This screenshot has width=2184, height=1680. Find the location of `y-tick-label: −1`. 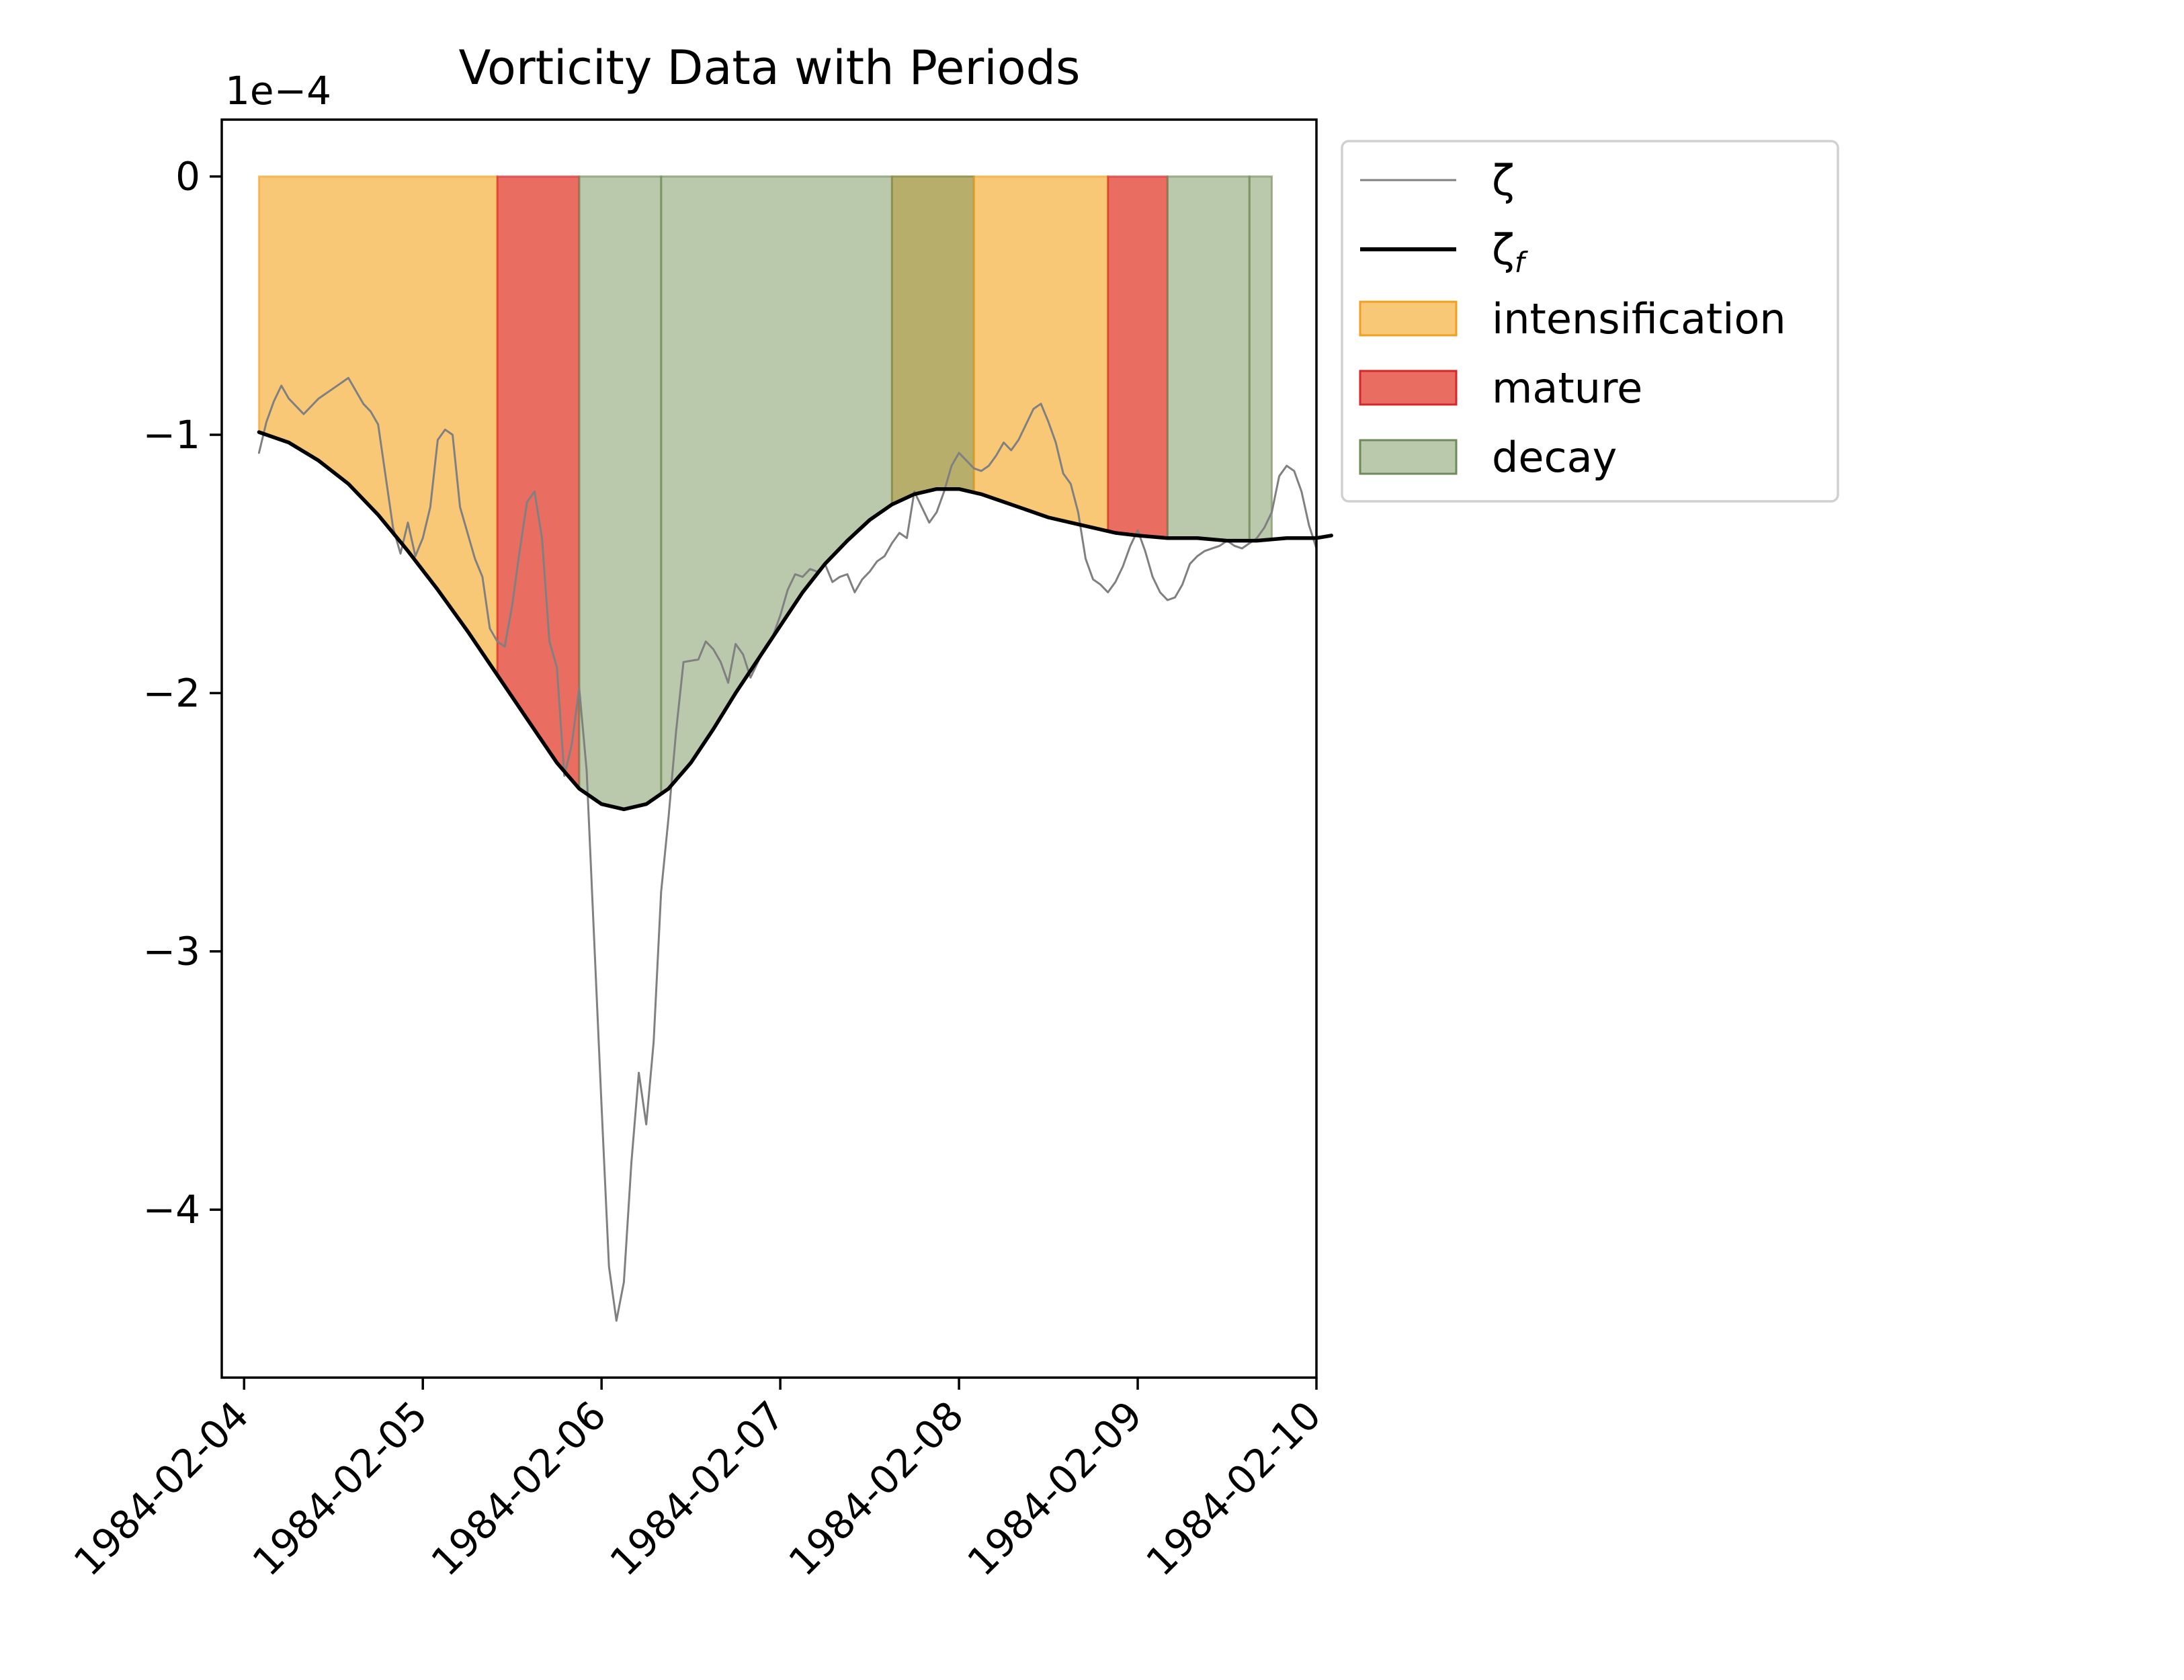

y-tick-label: −1 is located at coordinates (172, 435).